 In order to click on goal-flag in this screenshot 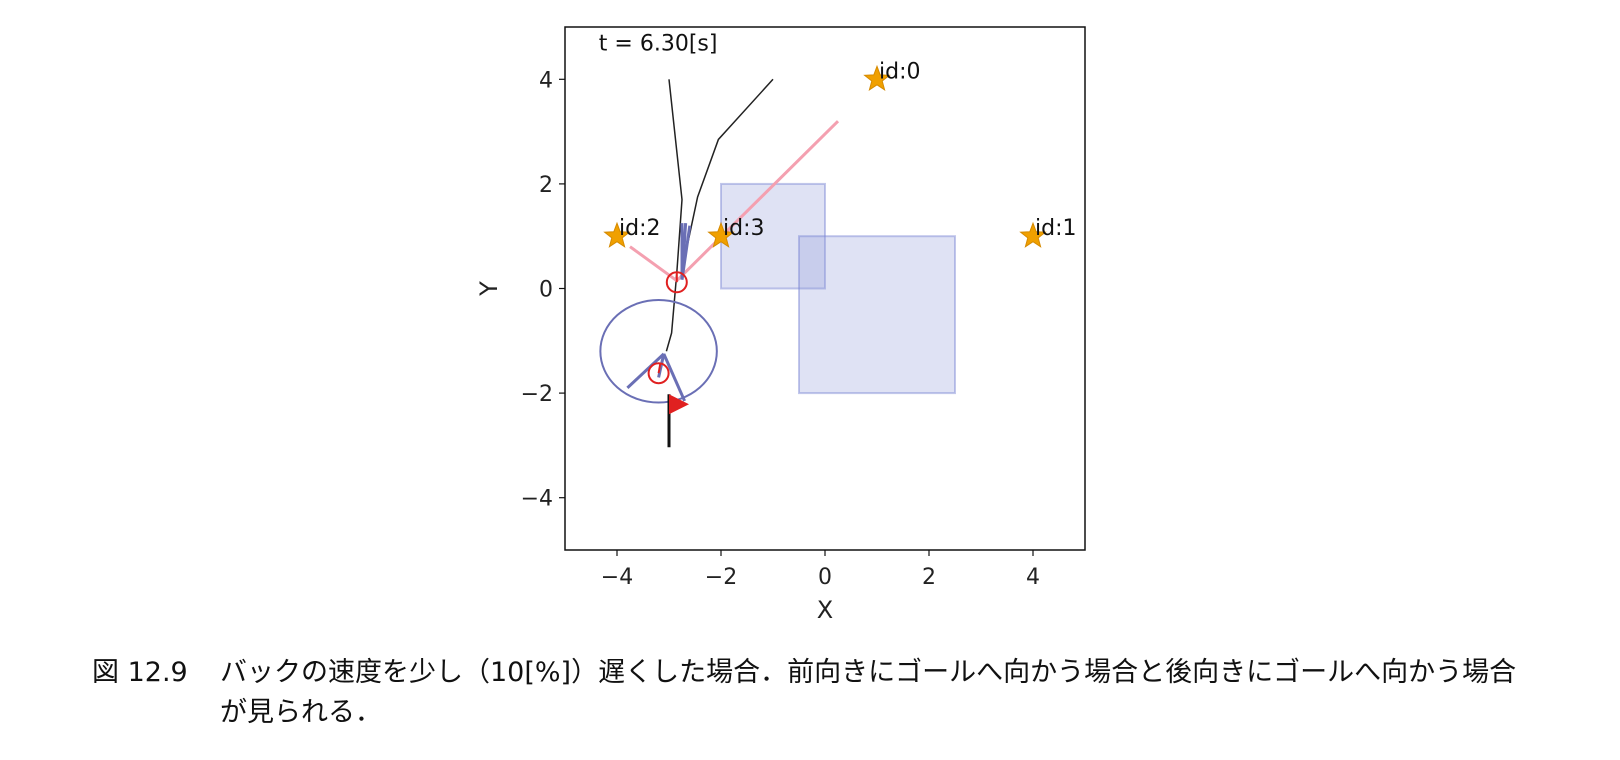, I will do `click(679, 404)`.